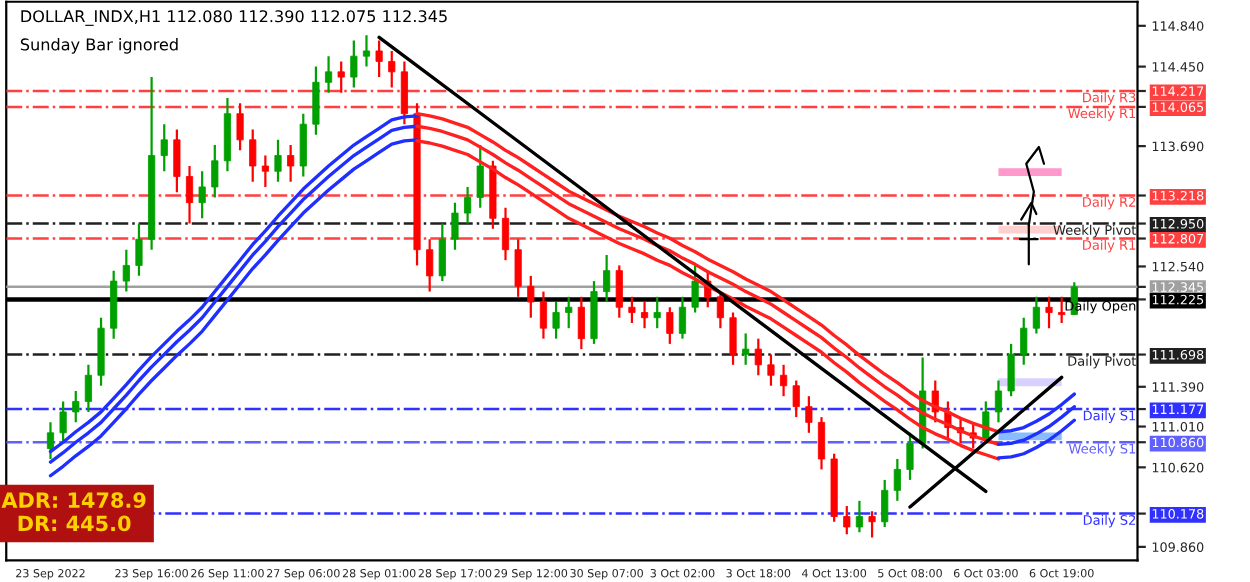 This screenshot has width=1250, height=582. I want to click on annotation: DR: 445.0, so click(74, 523).